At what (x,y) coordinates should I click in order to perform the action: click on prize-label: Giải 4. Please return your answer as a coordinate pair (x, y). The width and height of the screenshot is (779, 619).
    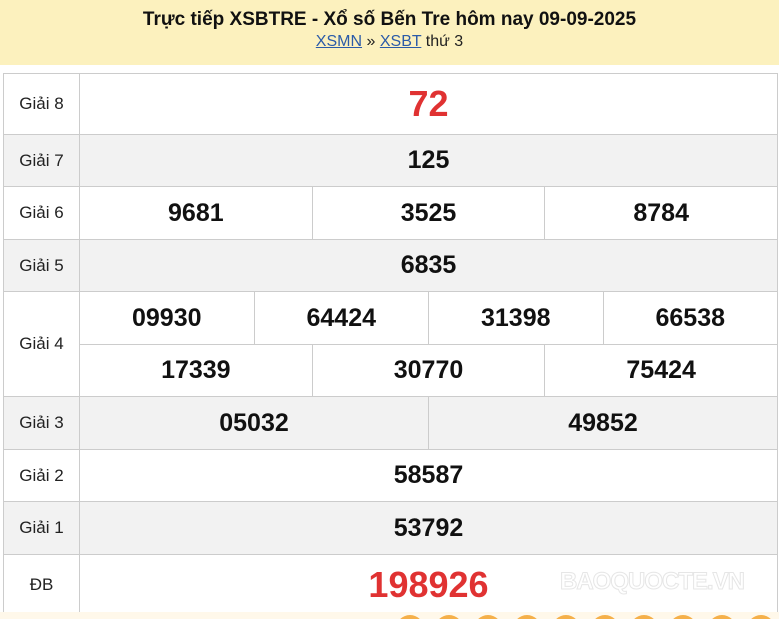
    Looking at the image, I should click on (41, 344).